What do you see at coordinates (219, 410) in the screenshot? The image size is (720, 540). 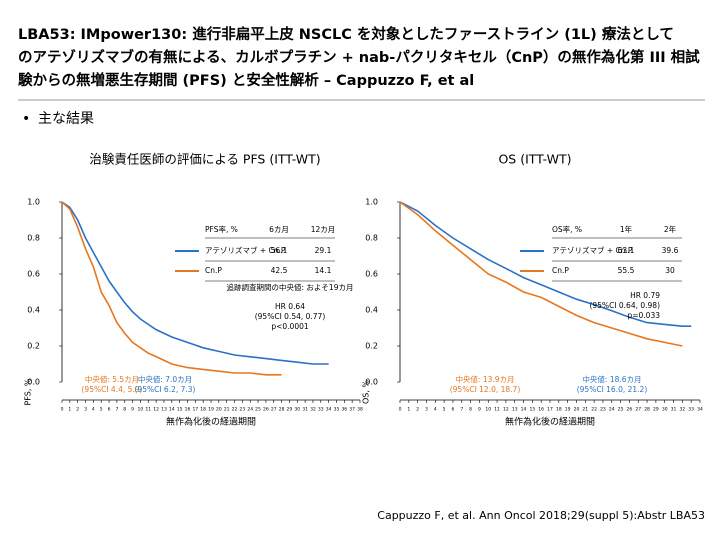 I see `x-tick-label: 20` at bounding box center [219, 410].